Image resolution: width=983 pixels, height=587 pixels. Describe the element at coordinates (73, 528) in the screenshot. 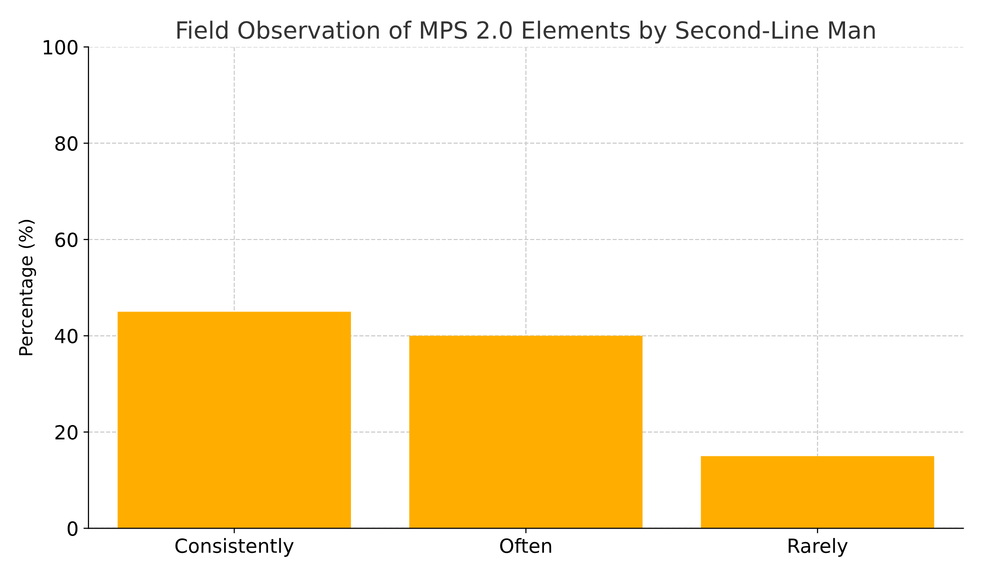

I see `y-tick-label: 0` at that location.